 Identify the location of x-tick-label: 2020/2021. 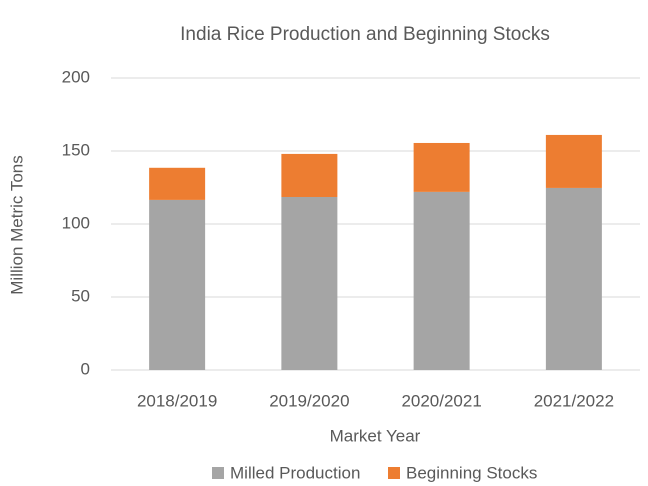
(441, 400).